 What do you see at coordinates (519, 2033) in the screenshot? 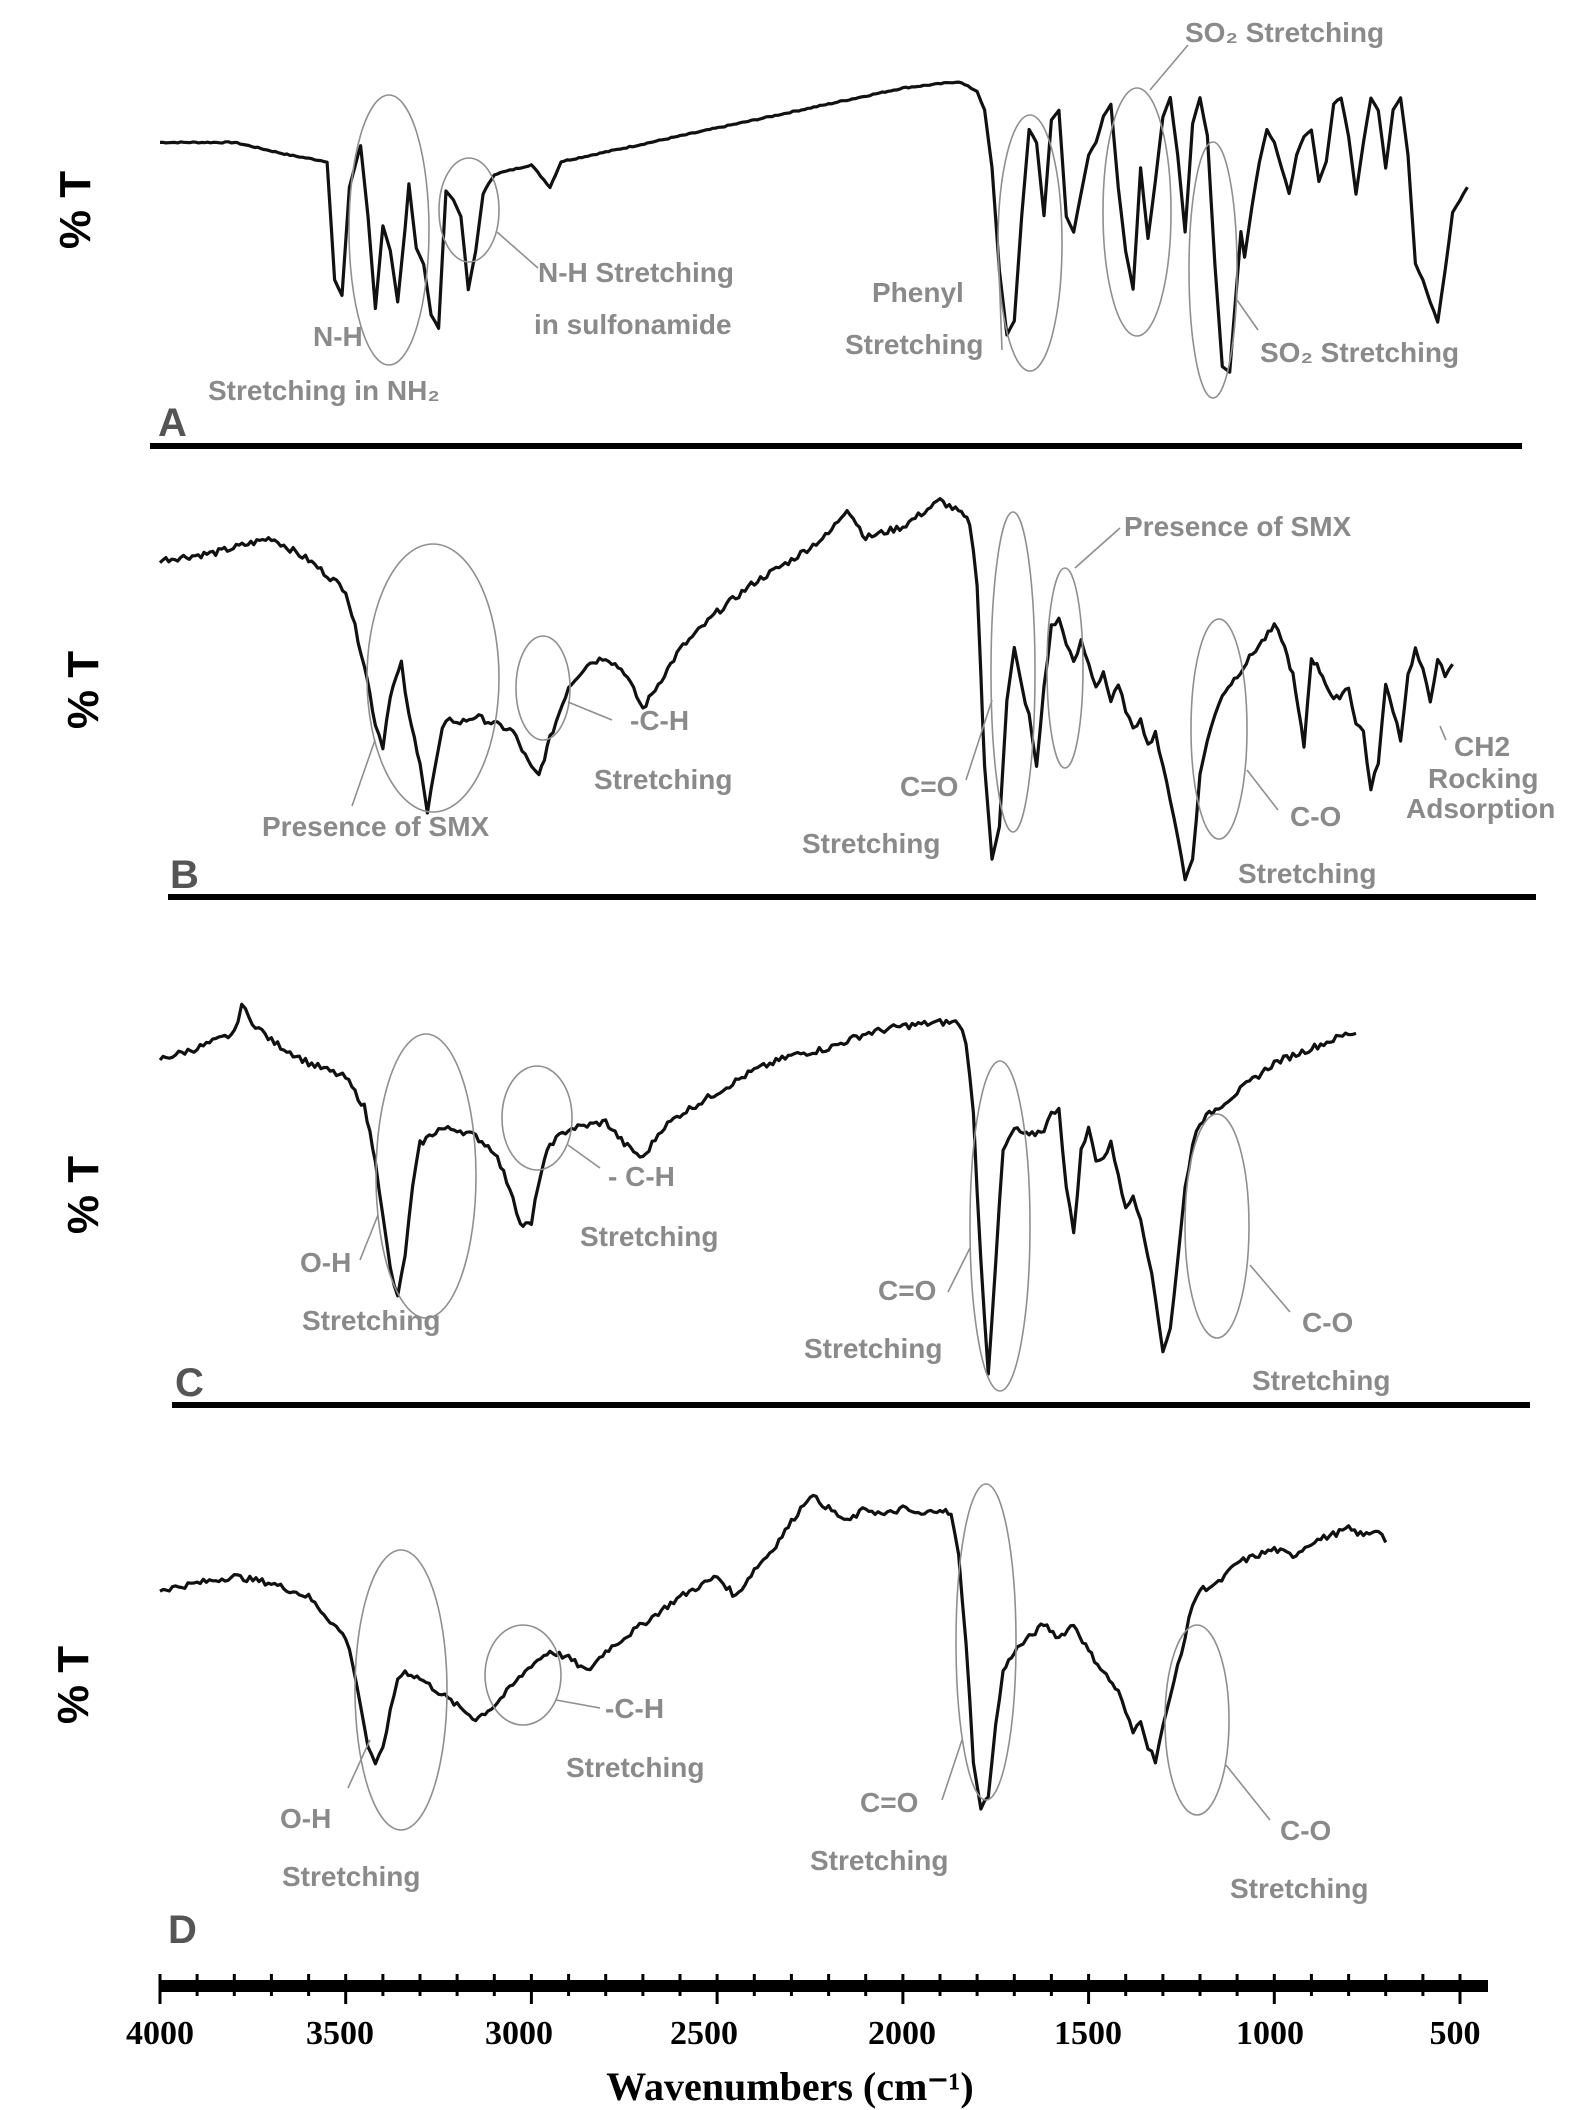
I see `x-tick-label-3000: 3000` at bounding box center [519, 2033].